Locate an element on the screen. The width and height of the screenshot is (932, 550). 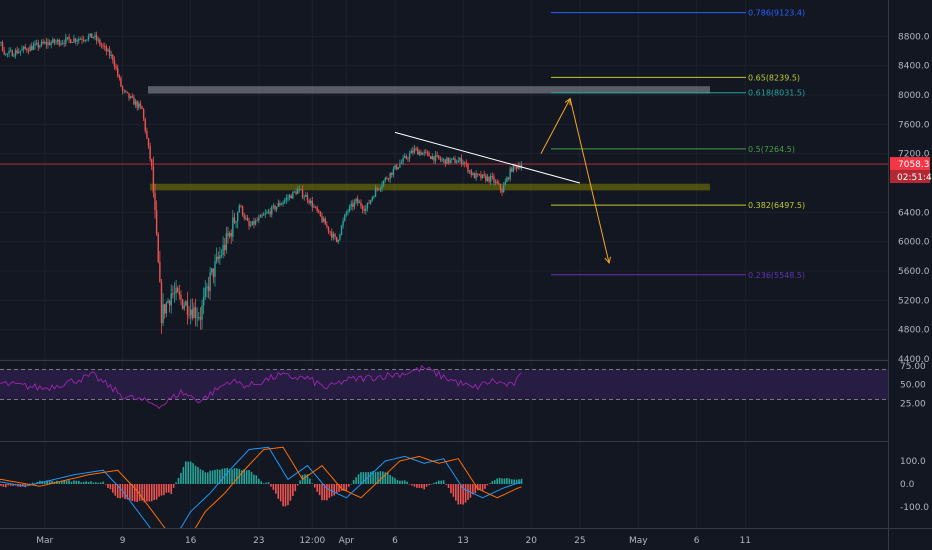
macd-tick-1: 0.0 is located at coordinates (907, 485).